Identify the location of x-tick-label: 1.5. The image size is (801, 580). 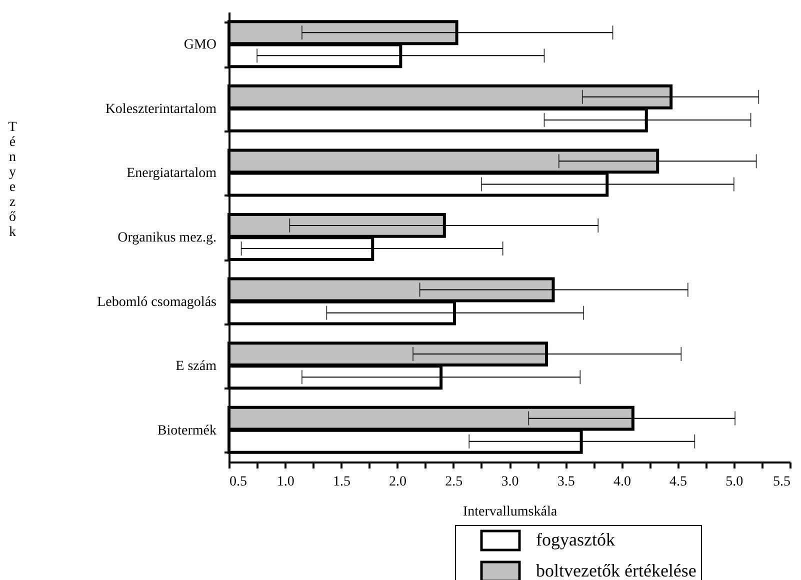
(341, 482).